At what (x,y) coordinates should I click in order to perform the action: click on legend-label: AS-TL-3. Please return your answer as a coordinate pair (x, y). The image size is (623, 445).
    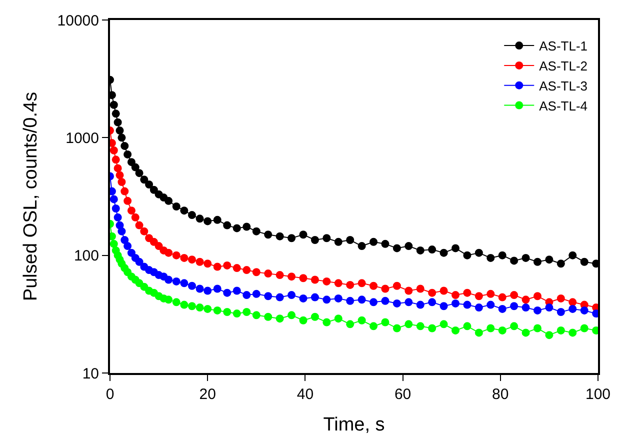
    Looking at the image, I should click on (563, 86).